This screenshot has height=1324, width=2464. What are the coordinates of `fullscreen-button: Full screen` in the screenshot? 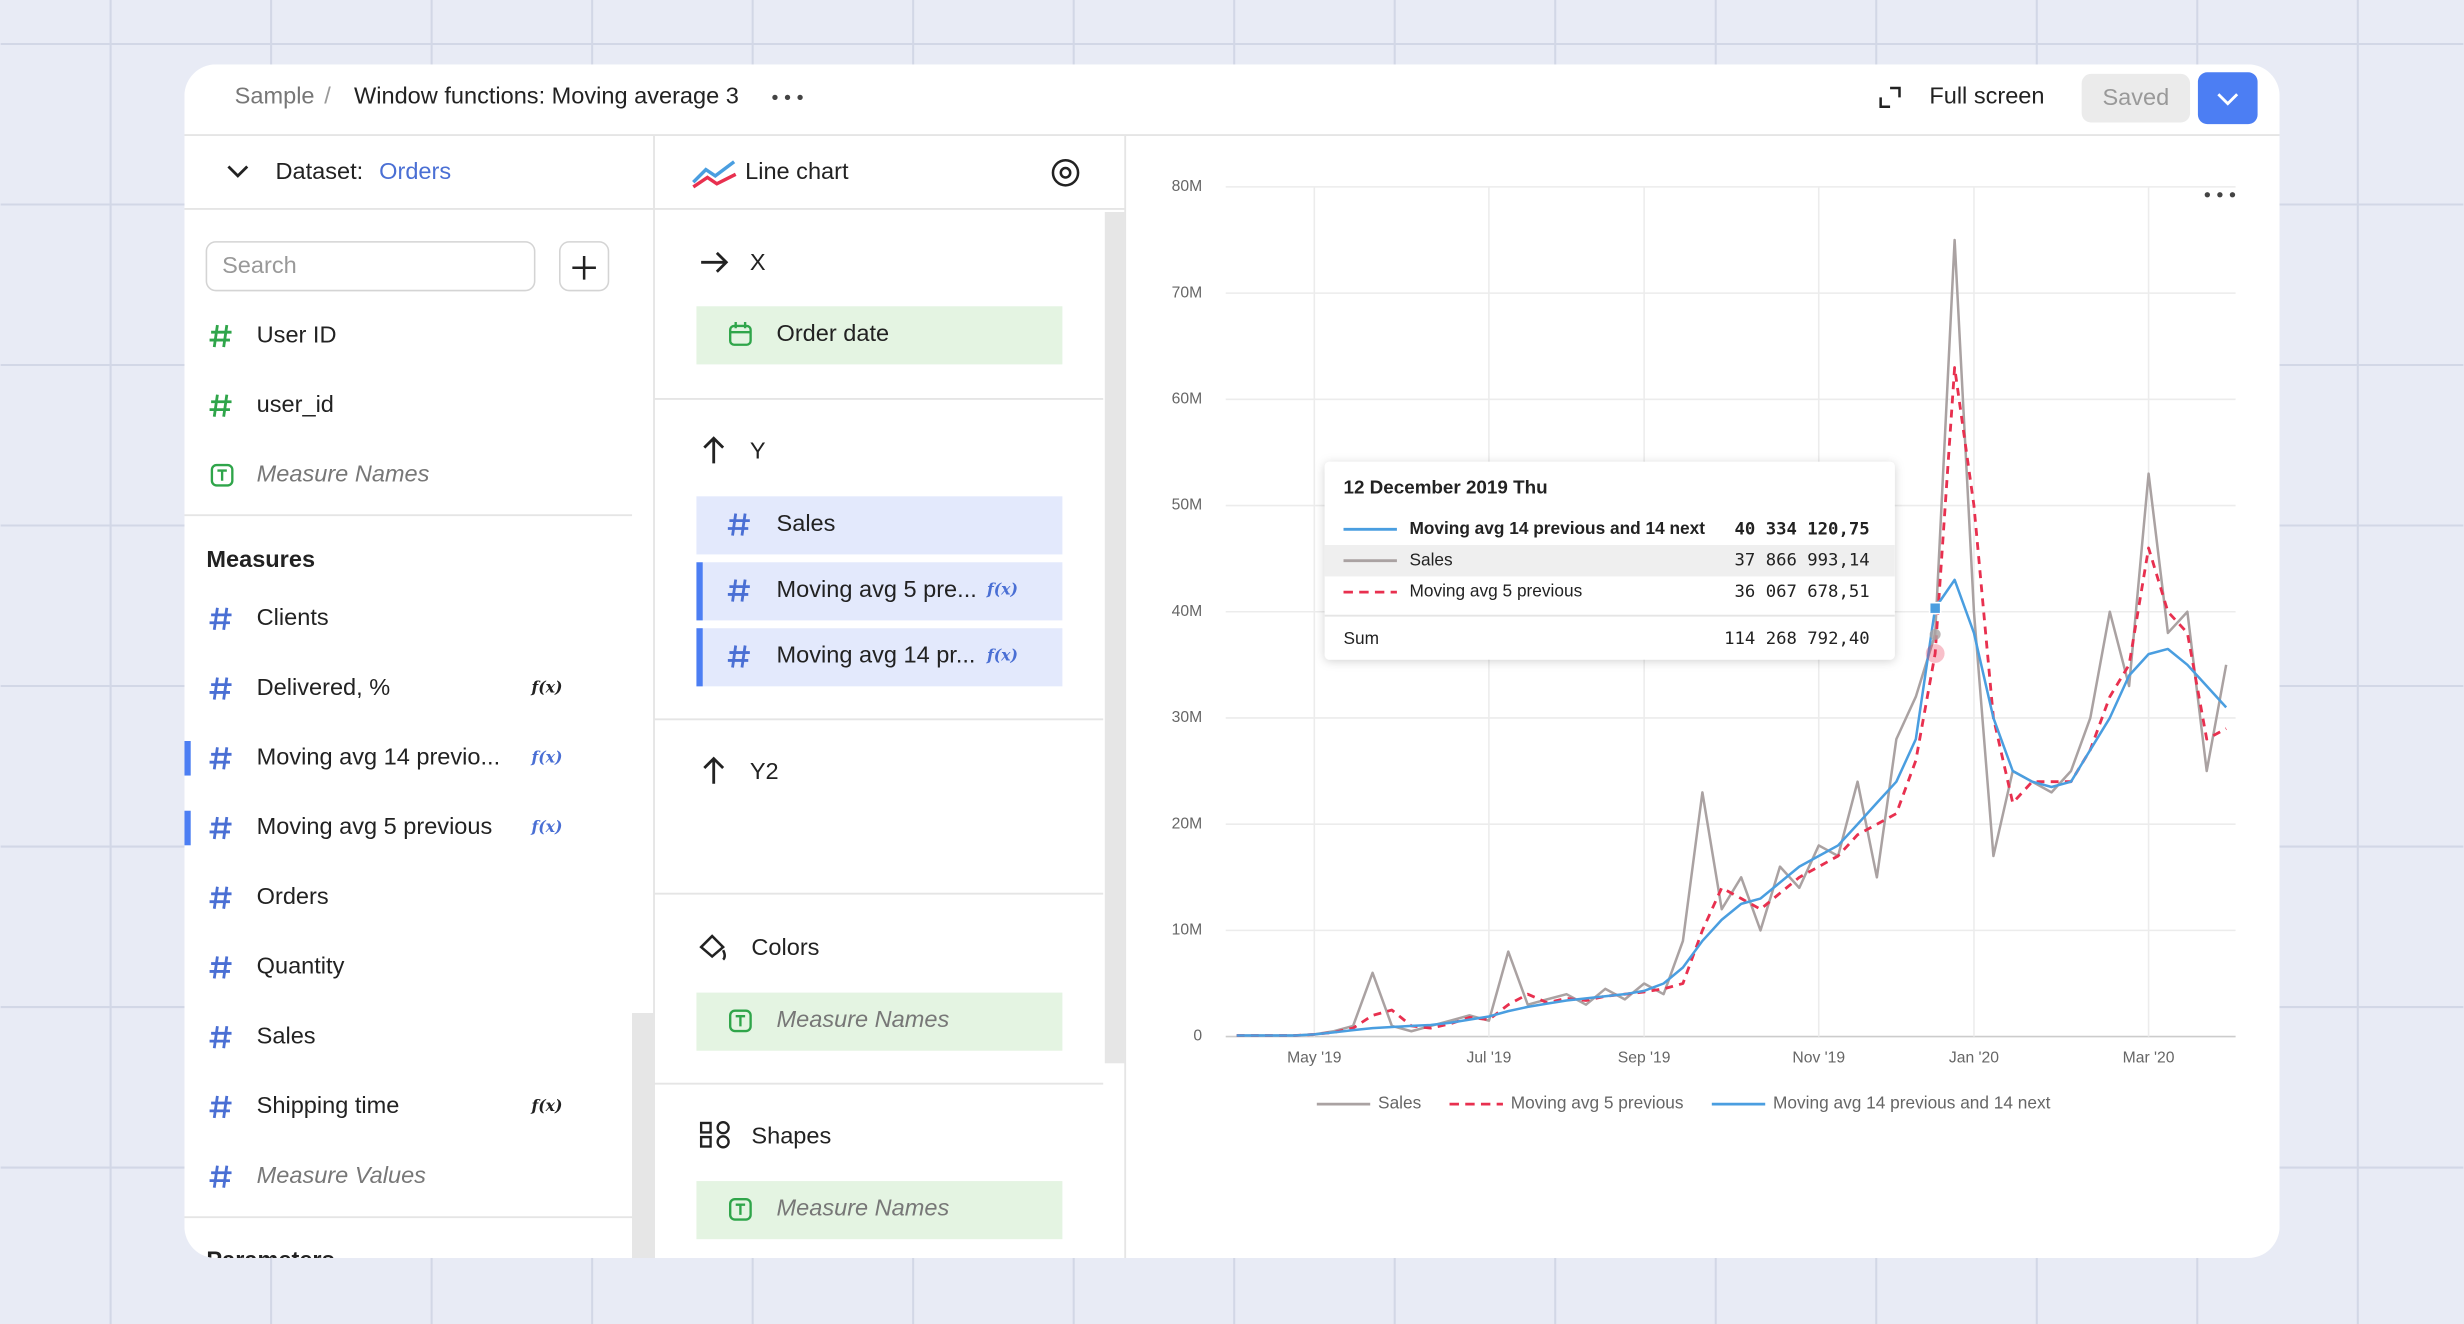 It's located at (1986, 96).